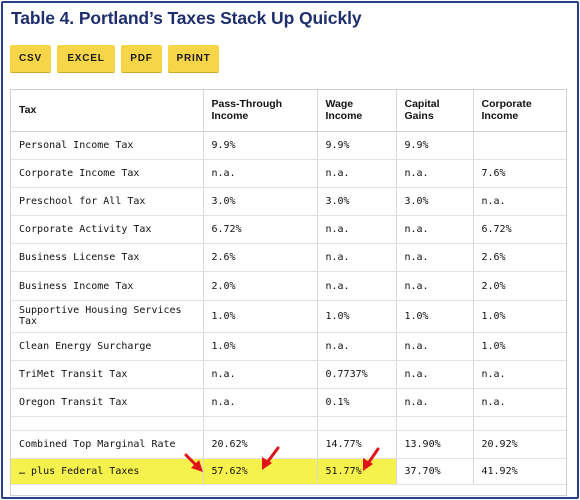  I want to click on table-row: Oregon Transit Tax n.a. 0.1% n.a. n.a., so click(288, 403).